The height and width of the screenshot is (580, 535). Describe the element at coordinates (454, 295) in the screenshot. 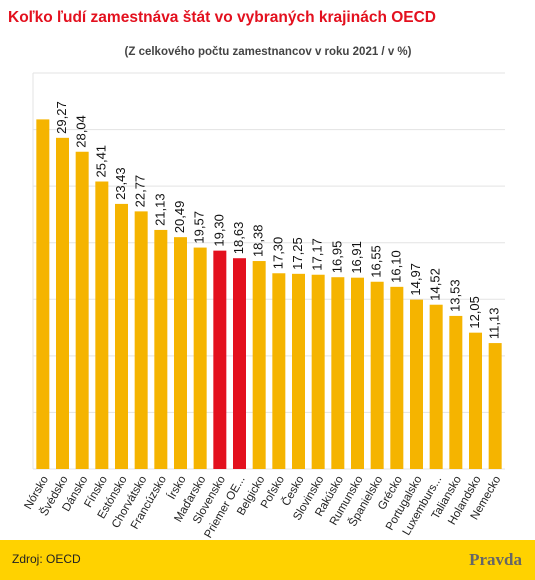

I see `value-label: 13,53` at that location.